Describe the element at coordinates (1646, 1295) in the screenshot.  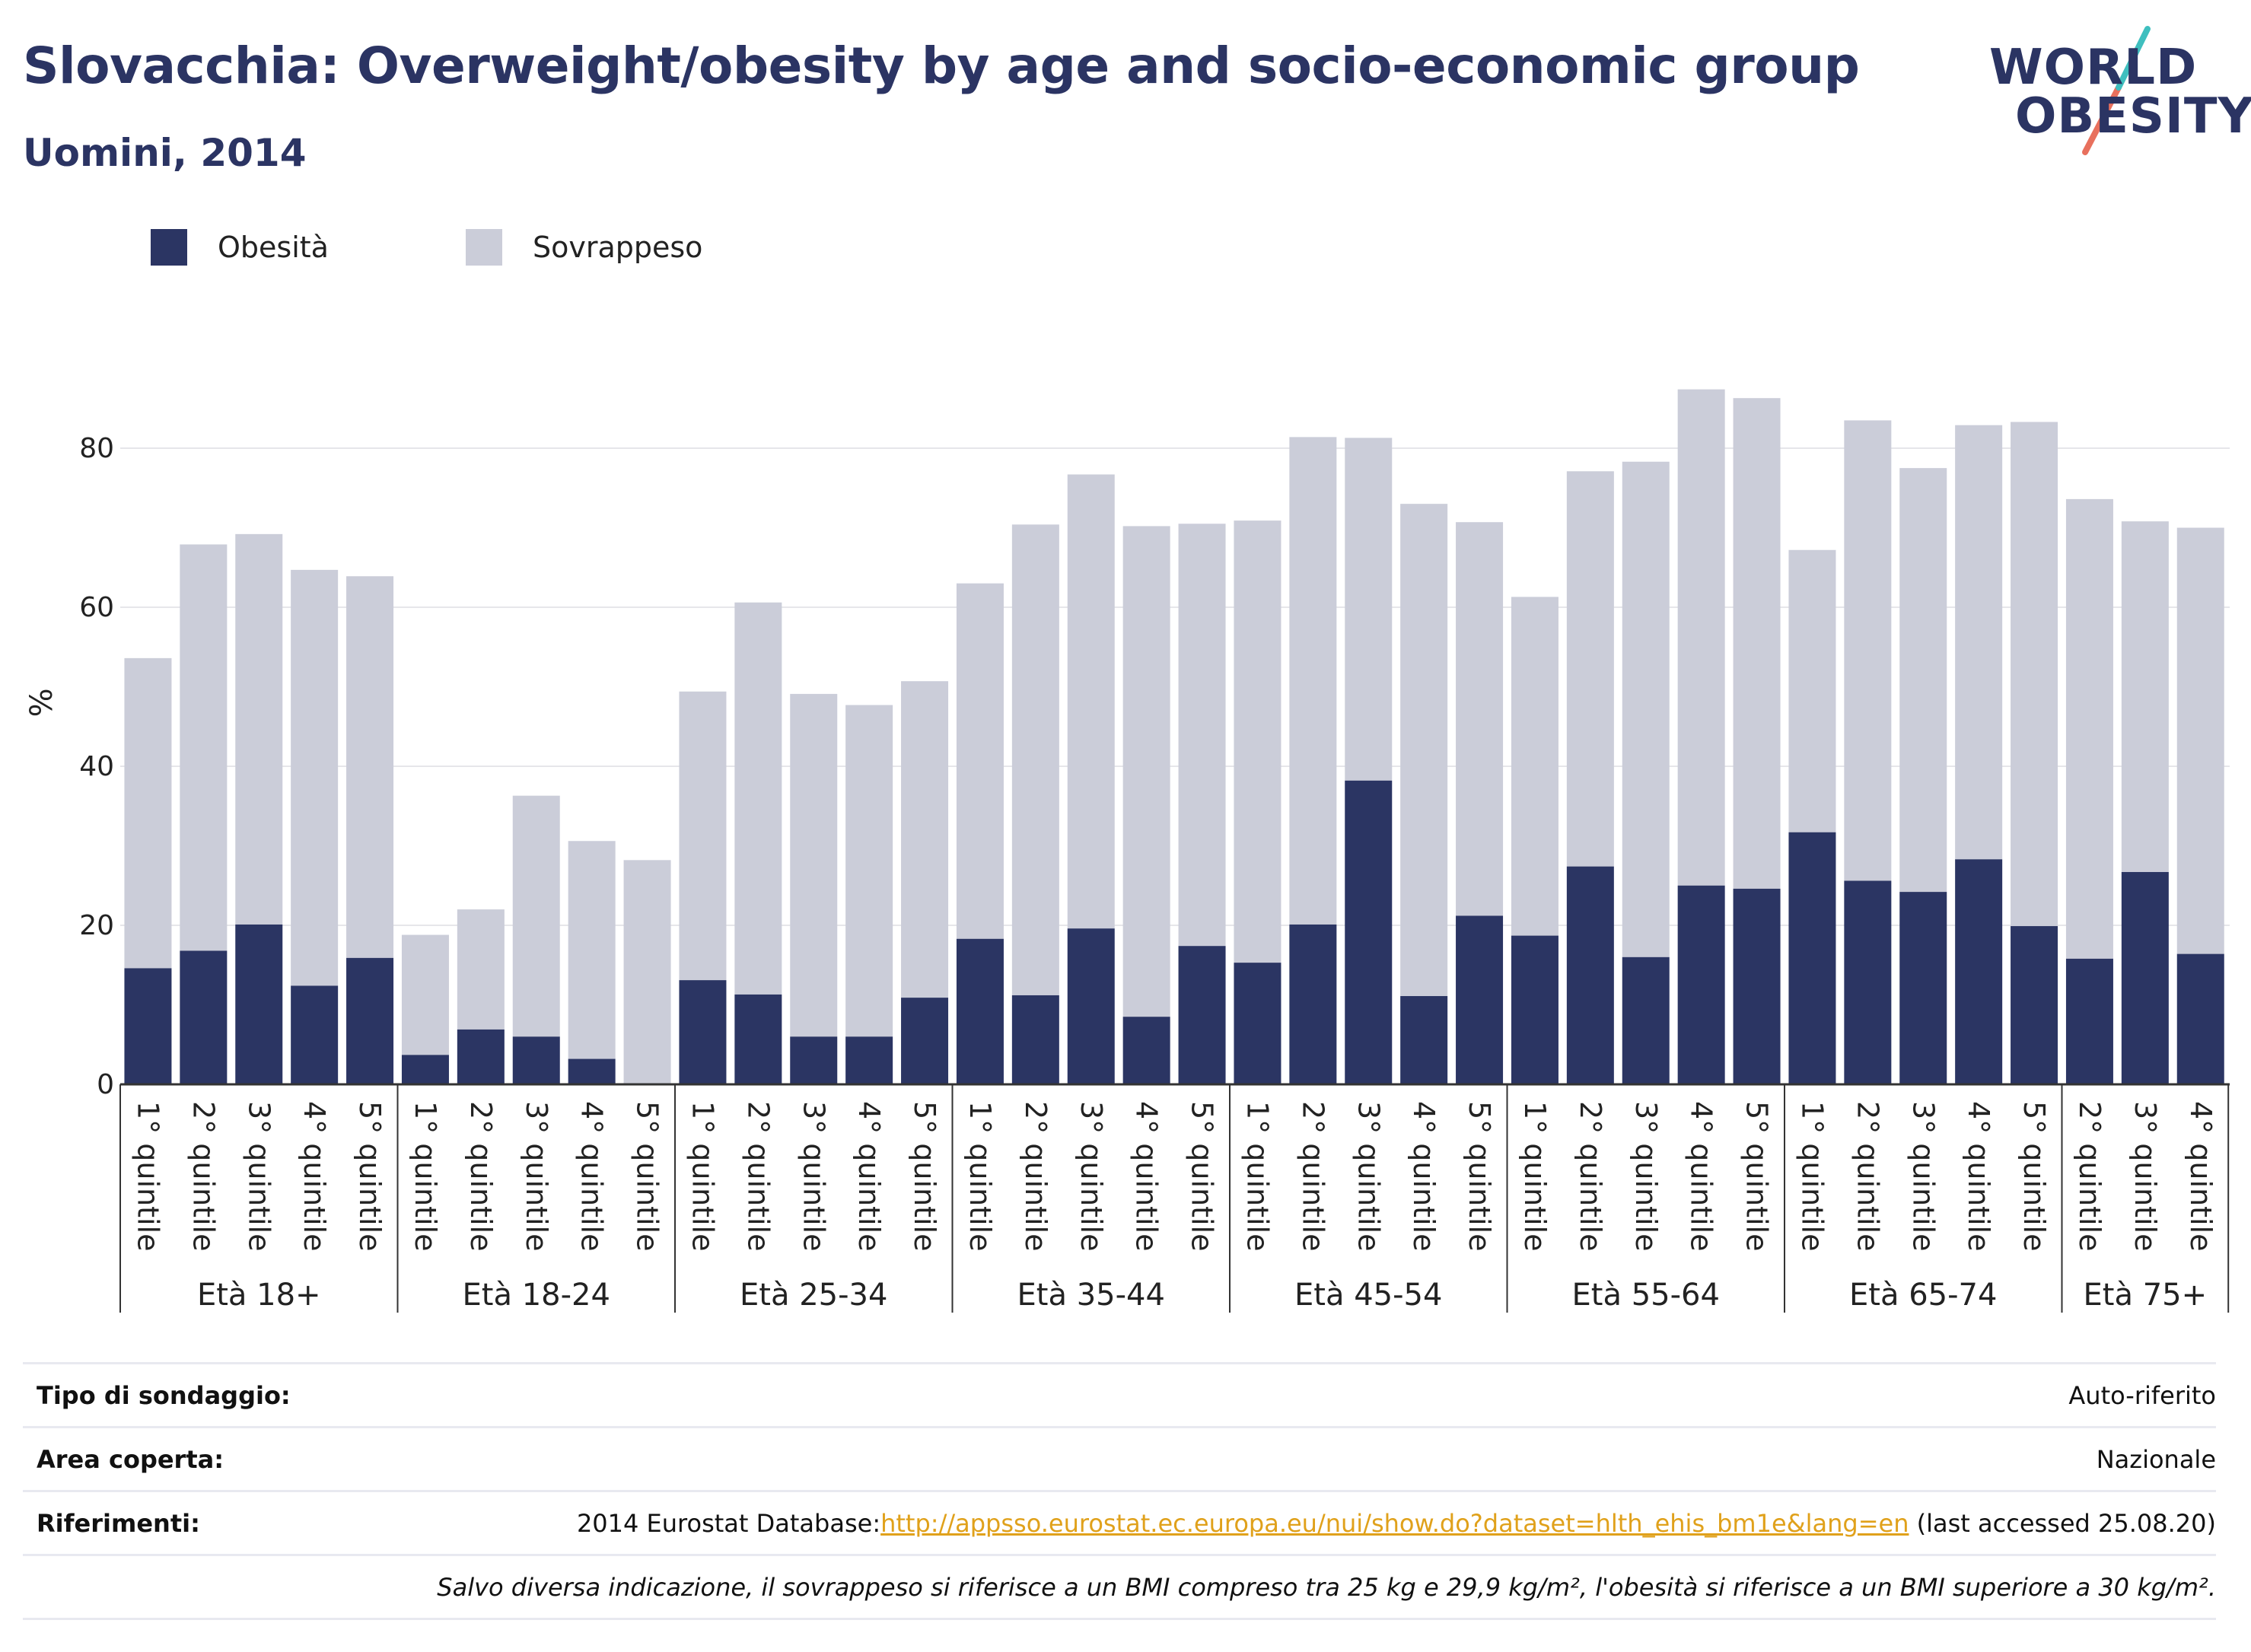
I see `x-group-label: Età 55-64` at that location.